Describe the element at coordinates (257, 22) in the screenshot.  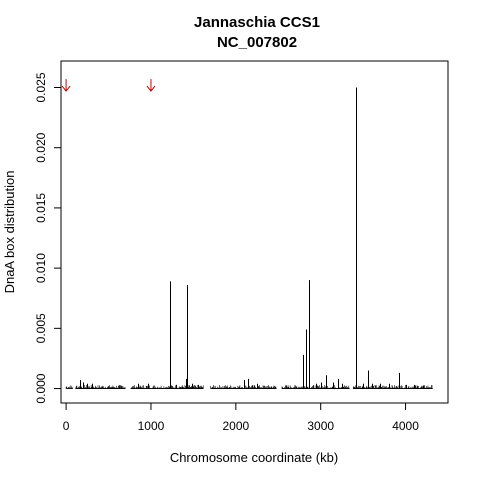
I see `chart-title: Jannaschia CCS1` at that location.